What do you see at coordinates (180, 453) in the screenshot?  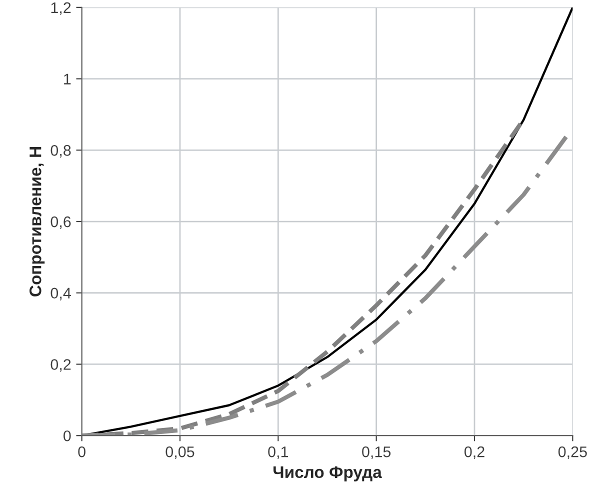 I see `x-tick-label: 0,05` at bounding box center [180, 453].